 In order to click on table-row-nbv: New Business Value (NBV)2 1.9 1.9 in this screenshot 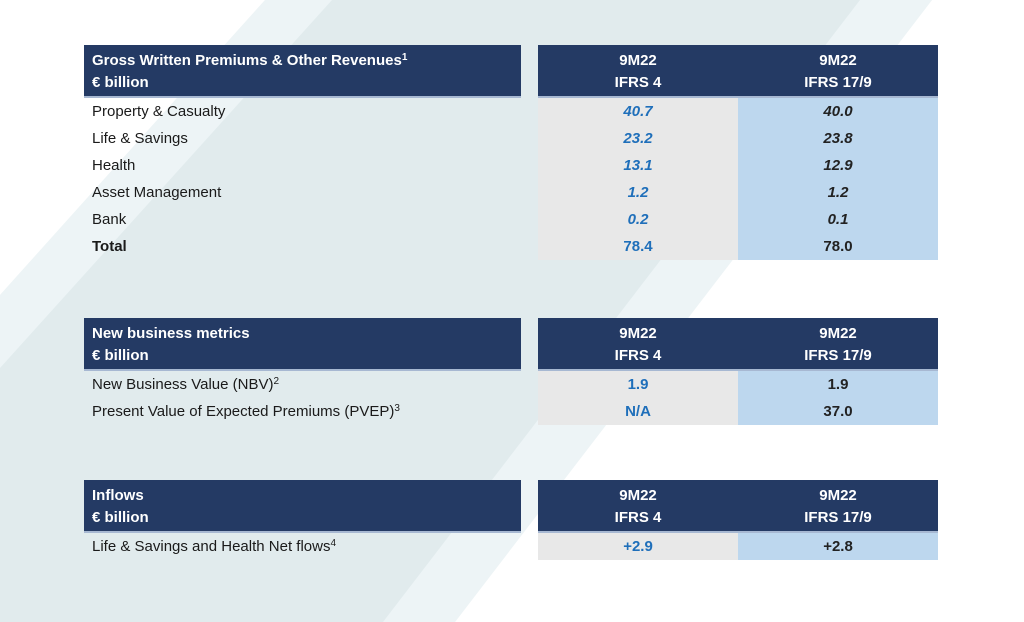, I will do `click(511, 384)`.